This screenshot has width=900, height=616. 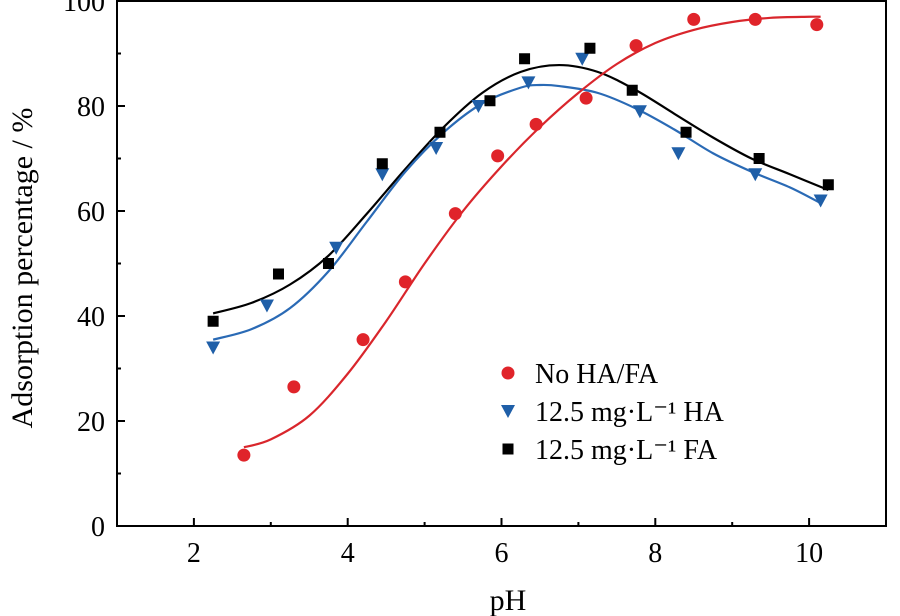 What do you see at coordinates (22, 268) in the screenshot?
I see `y-axis-label: Adsorption percentage / %` at bounding box center [22, 268].